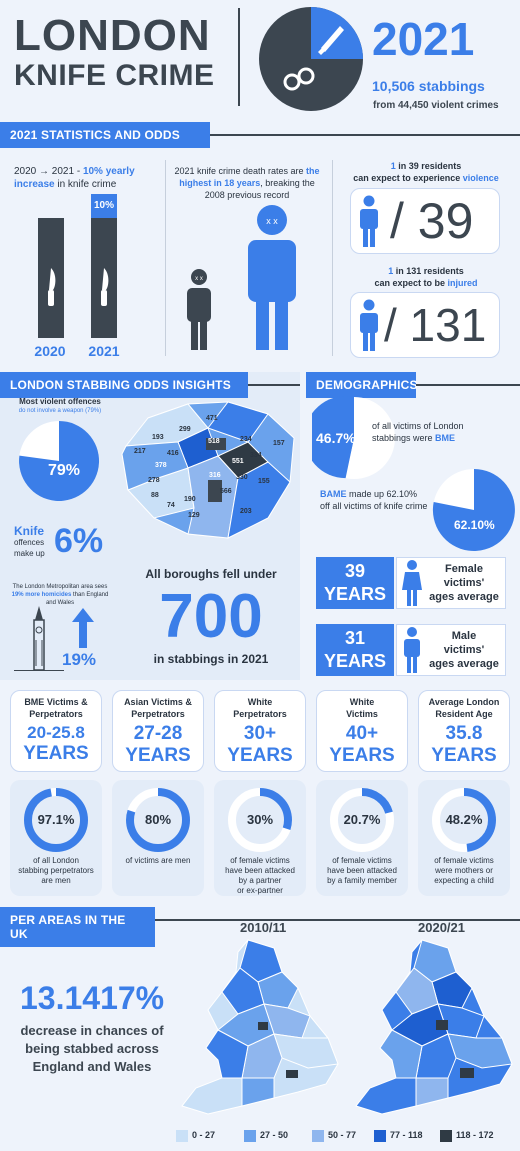  I want to click on odds-39-d: violence, so click(480, 178).